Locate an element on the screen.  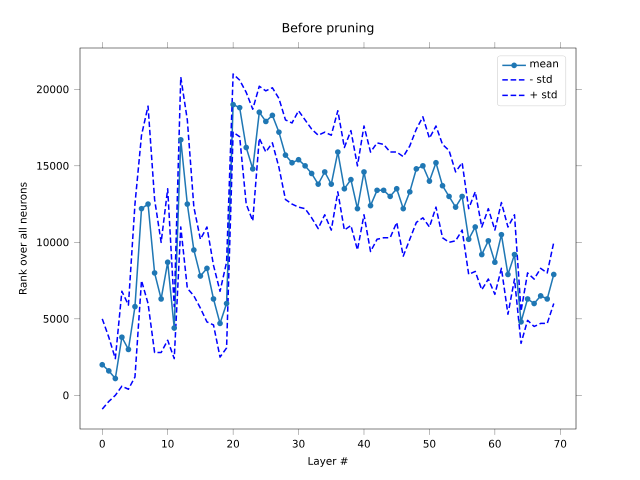
x-tick-label: 50 is located at coordinates (430, 444).